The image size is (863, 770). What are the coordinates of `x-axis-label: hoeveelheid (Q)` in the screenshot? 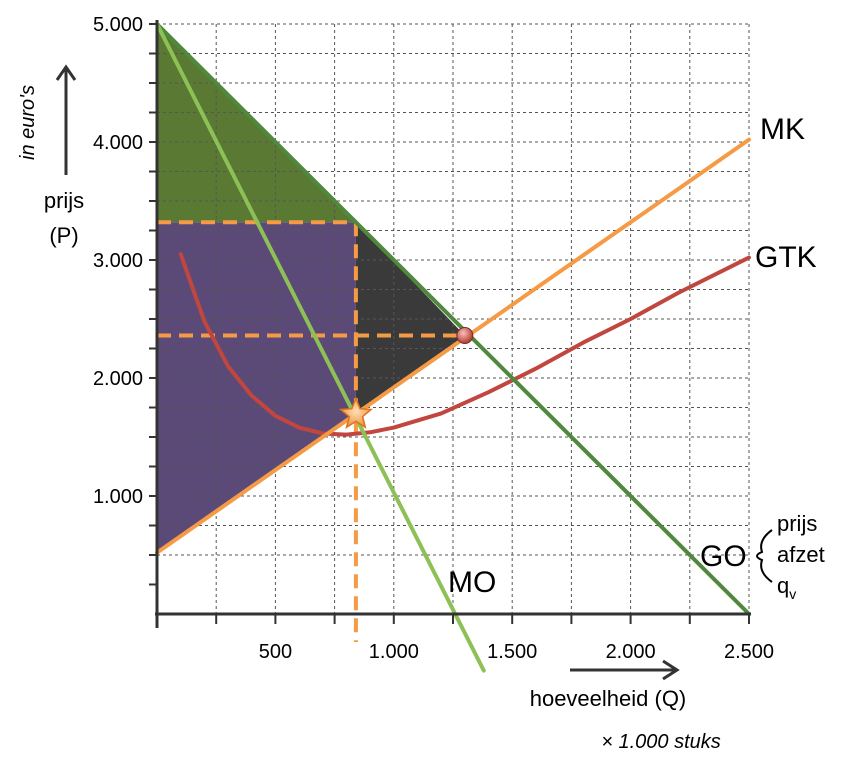 It's located at (608, 698).